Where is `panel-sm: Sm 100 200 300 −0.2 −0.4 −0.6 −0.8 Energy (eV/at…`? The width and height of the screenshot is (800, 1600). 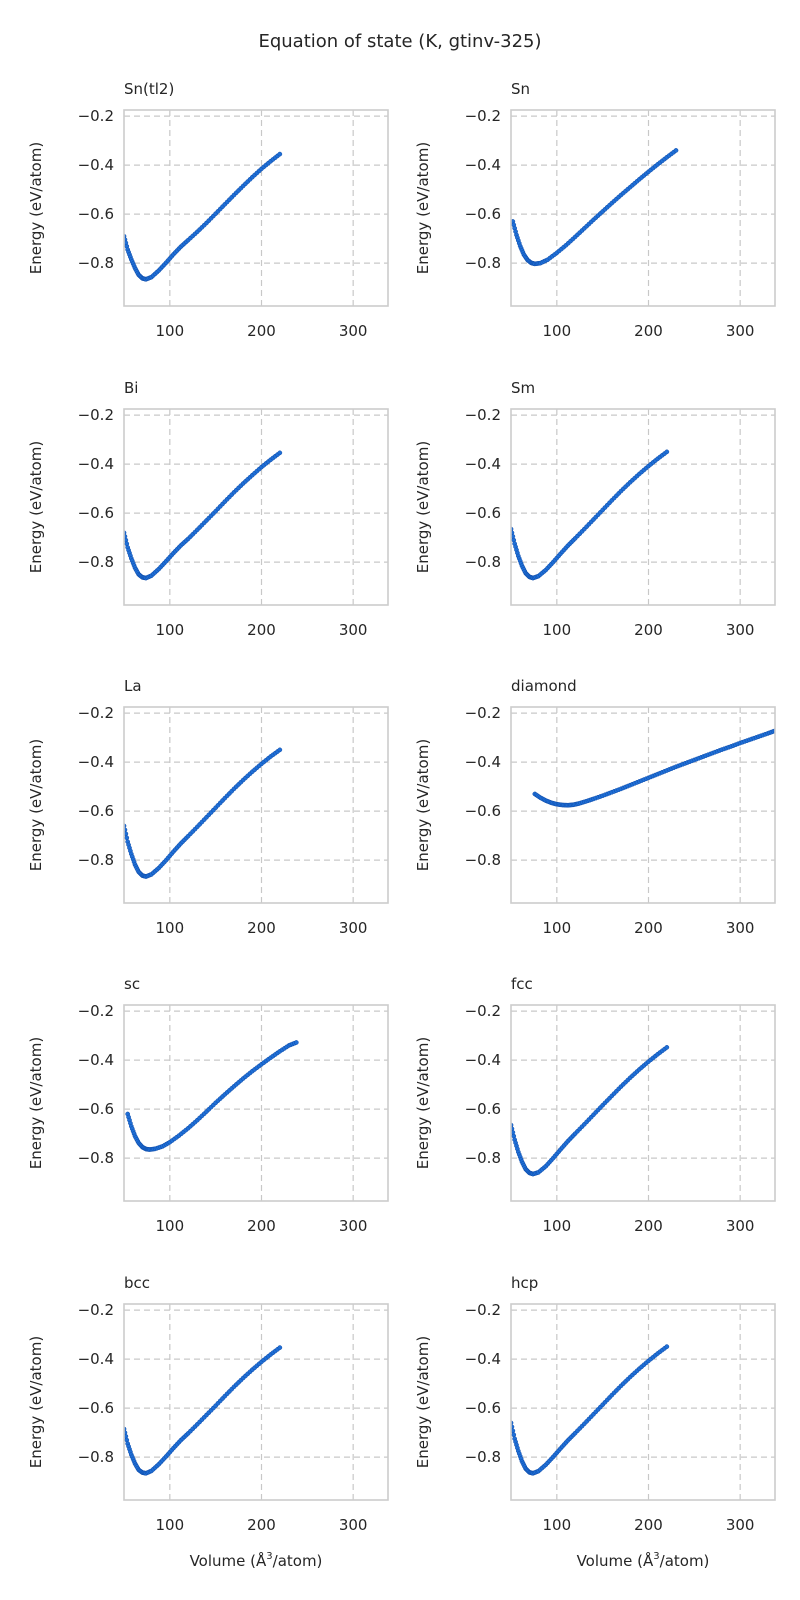 panel-sm: Sm 100 200 300 −0.2 −0.4 −0.6 −0.8 Energy (eV/at… is located at coordinates (595, 509).